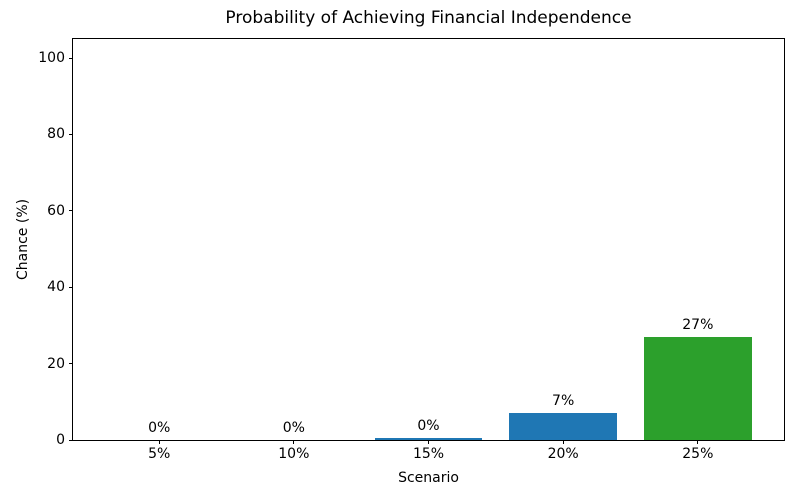 Image resolution: width=800 pixels, height=500 pixels. I want to click on x-axis-label: Scenario, so click(428, 478).